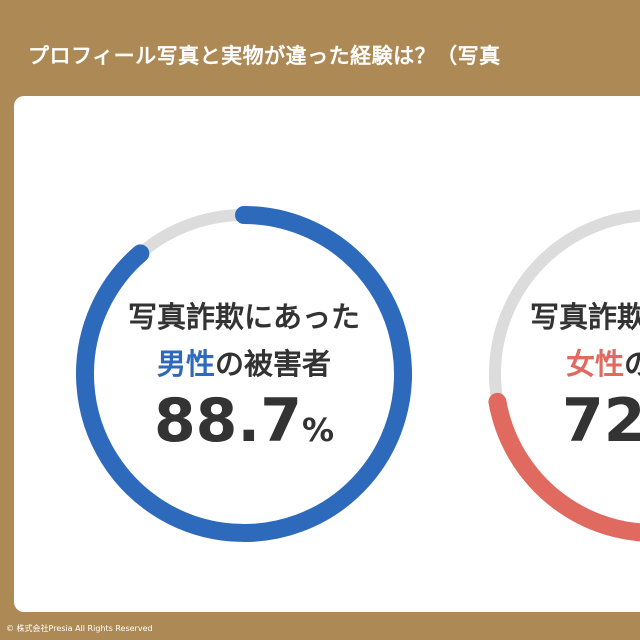 The height and width of the screenshot is (640, 640). What do you see at coordinates (564, 374) in the screenshot?
I see `female-donut-track` at bounding box center [564, 374].